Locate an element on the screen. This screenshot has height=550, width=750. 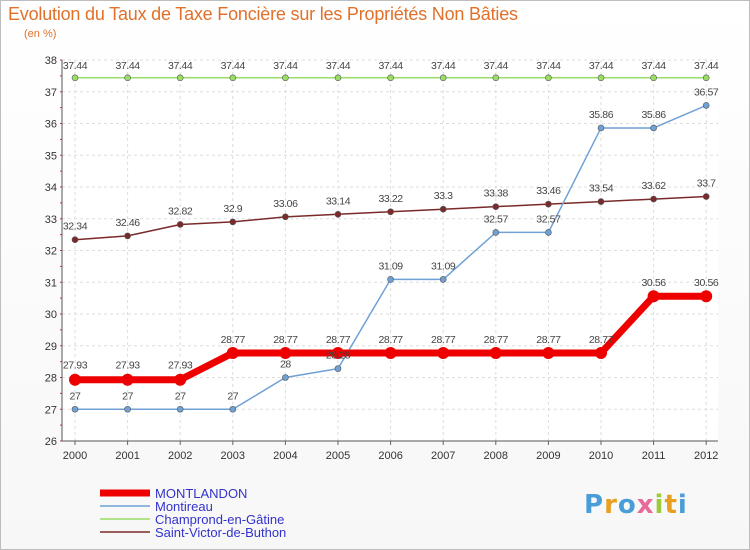
x-tick-label: 2004 is located at coordinates (285, 456).